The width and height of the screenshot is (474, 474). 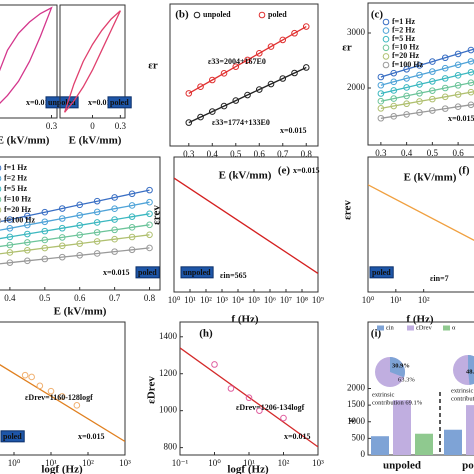 I want to click on legend-label: α, so click(x=454, y=327).